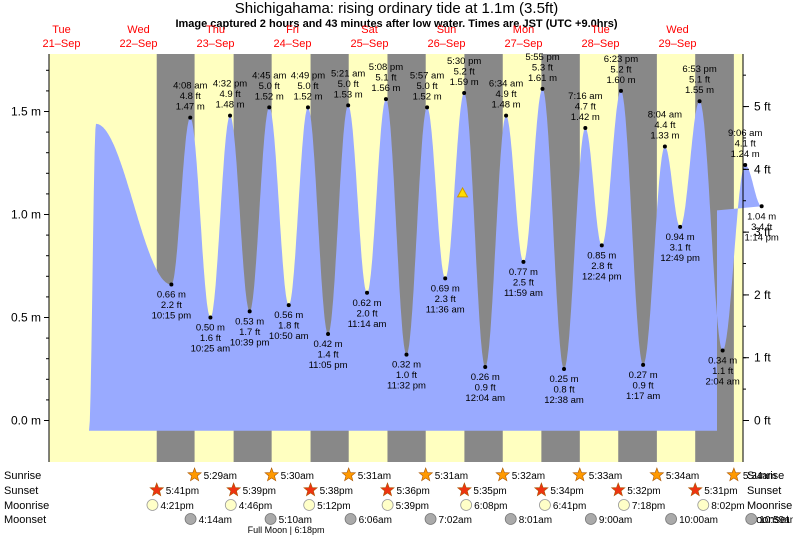 The height and width of the screenshot is (538, 793). Describe the element at coordinates (764, 491) in the screenshot. I see `row-label-right-sunset: Sunset` at that location.